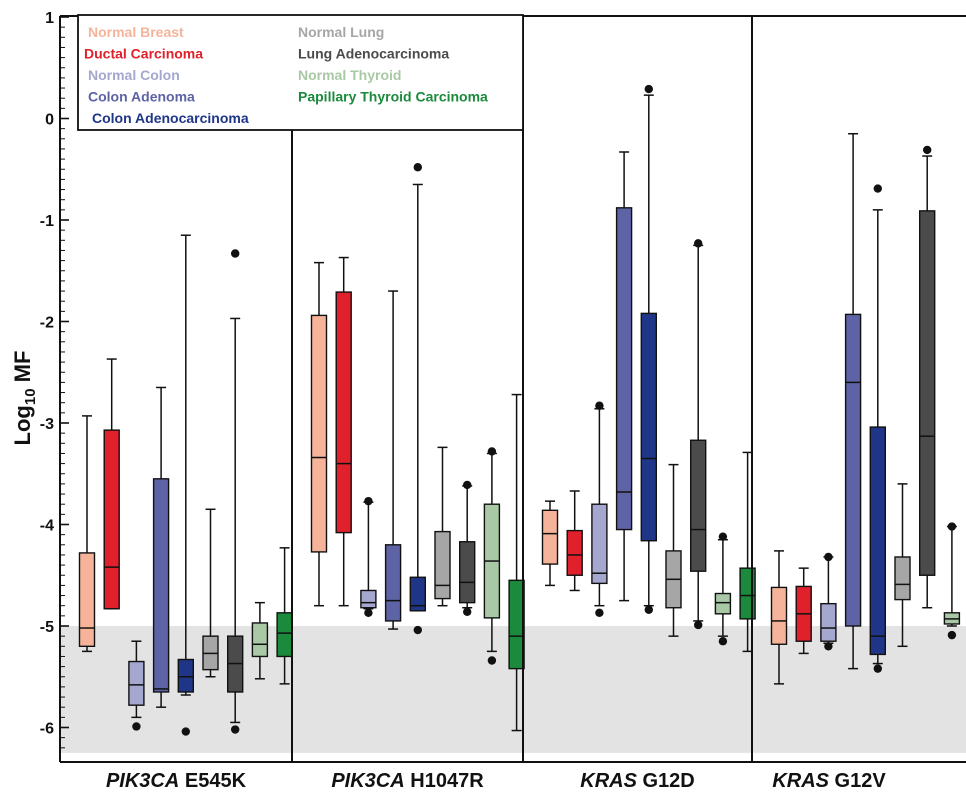 This screenshot has height=793, width=966. Describe the element at coordinates (829, 781) in the screenshot. I see `group-label-4: KRAS G12V` at that location.